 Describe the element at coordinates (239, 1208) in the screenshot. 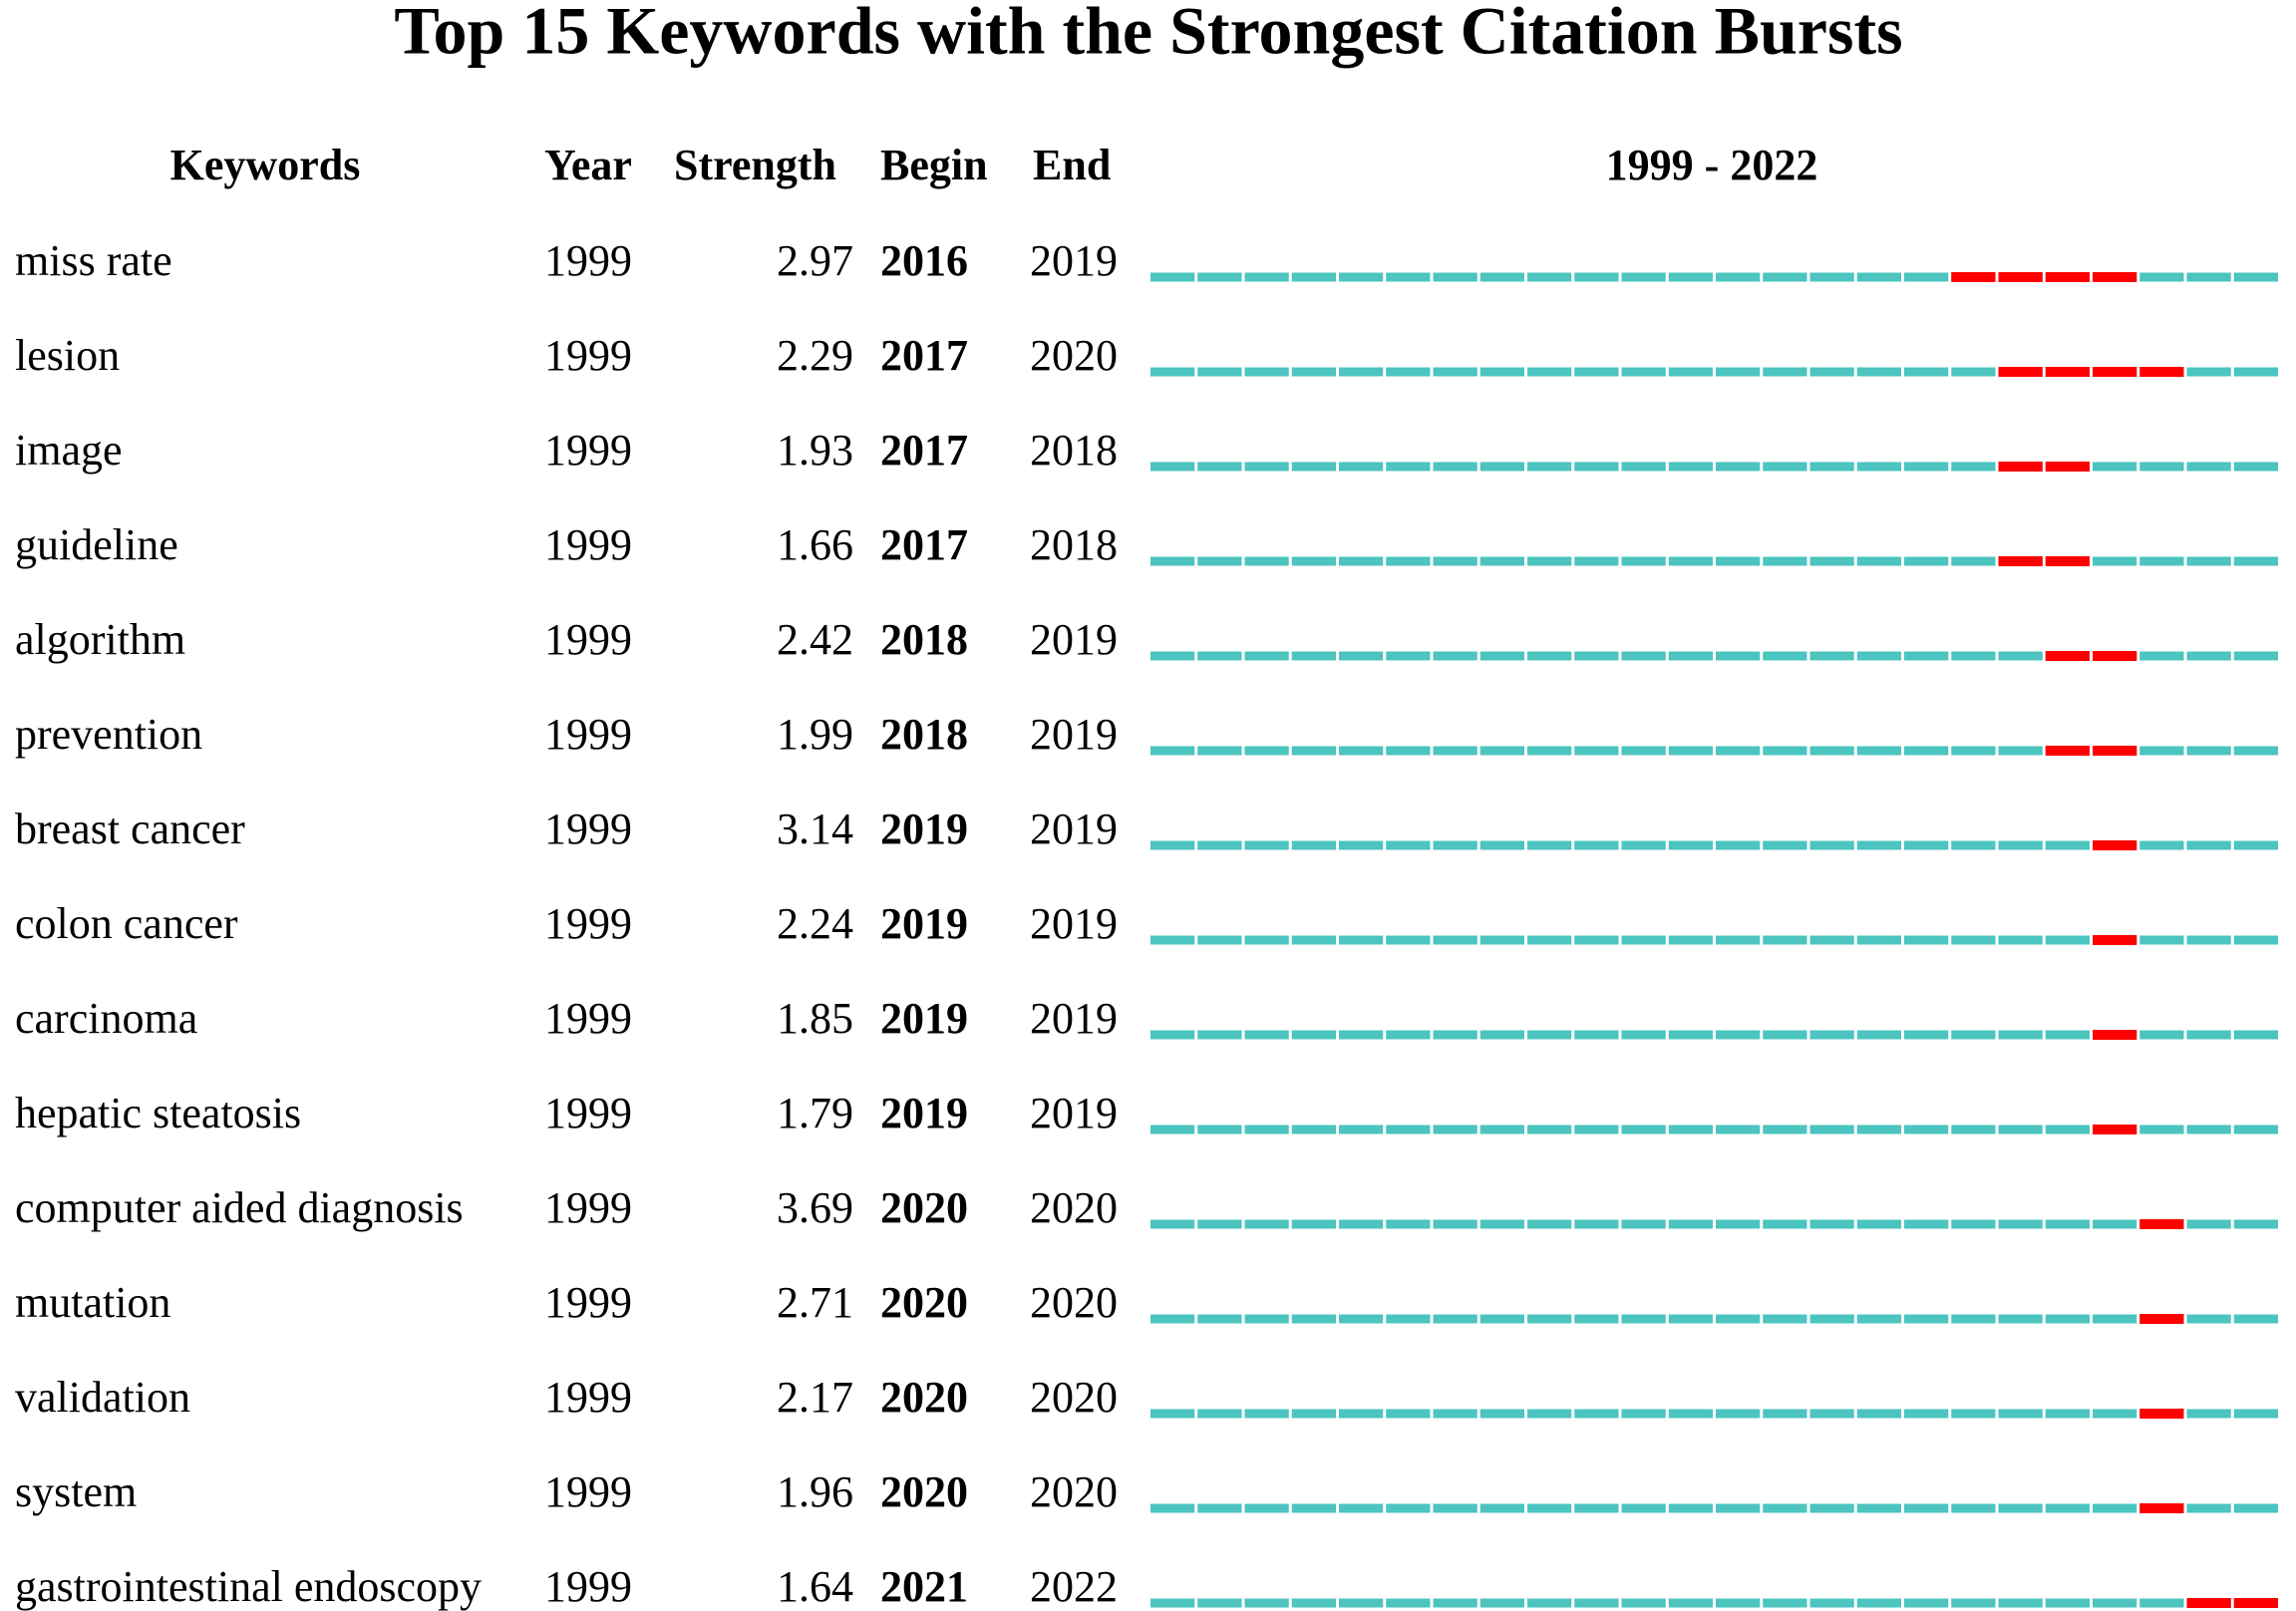

I see `keyword: computer aided diagnosis` at that location.